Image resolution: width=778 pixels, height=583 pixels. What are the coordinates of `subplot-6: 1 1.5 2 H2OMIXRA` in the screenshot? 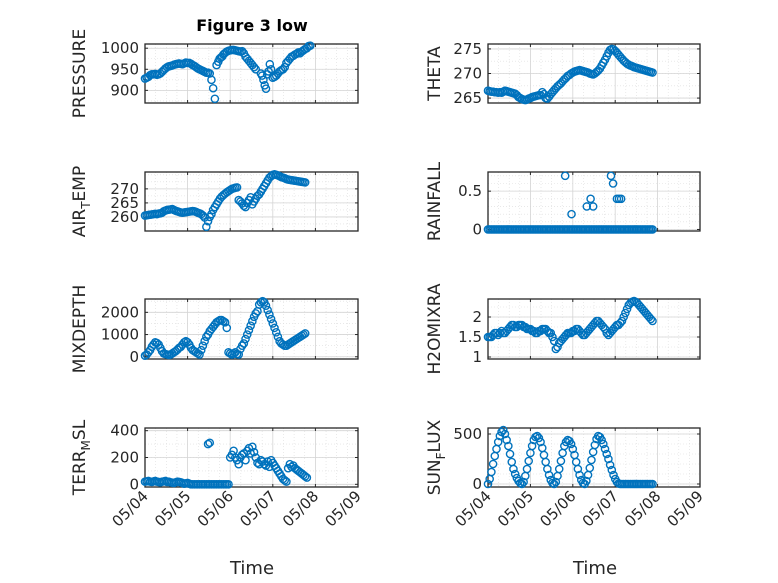 It's located at (563, 329).